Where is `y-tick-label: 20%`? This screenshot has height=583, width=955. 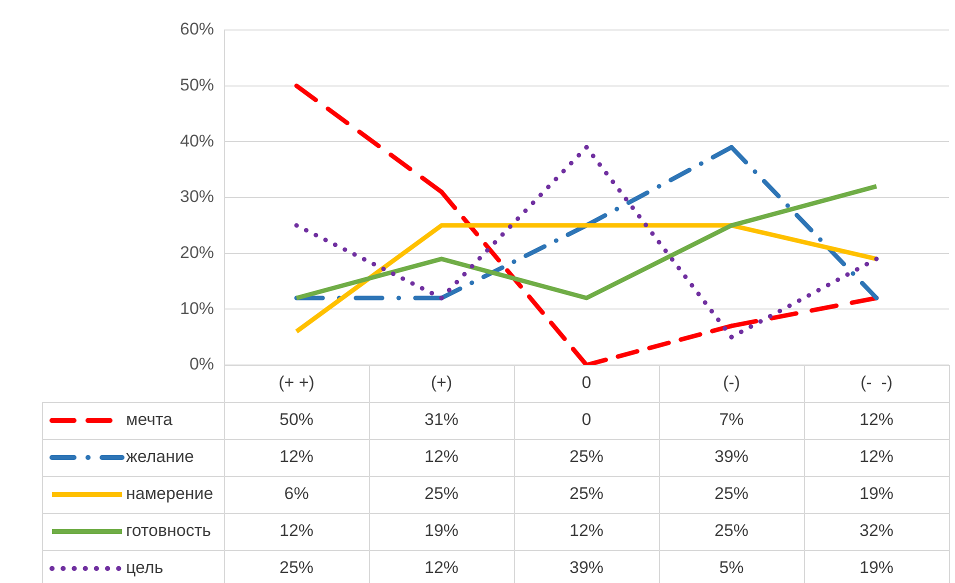
y-tick-label: 20% is located at coordinates (197, 252).